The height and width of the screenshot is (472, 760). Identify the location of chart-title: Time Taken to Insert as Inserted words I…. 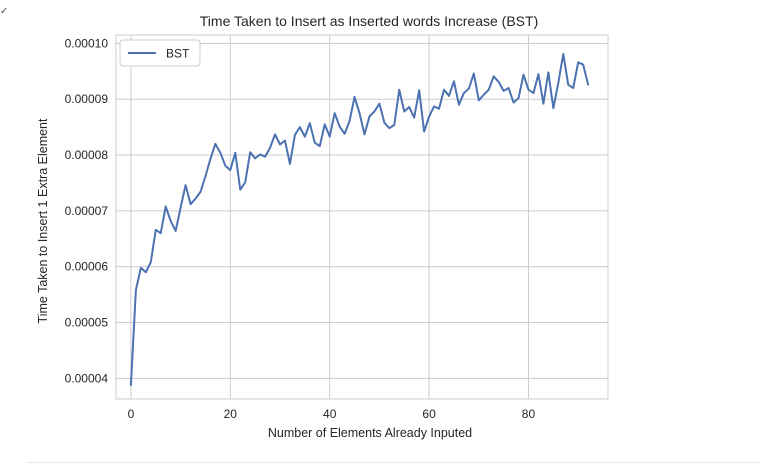
(369, 21).